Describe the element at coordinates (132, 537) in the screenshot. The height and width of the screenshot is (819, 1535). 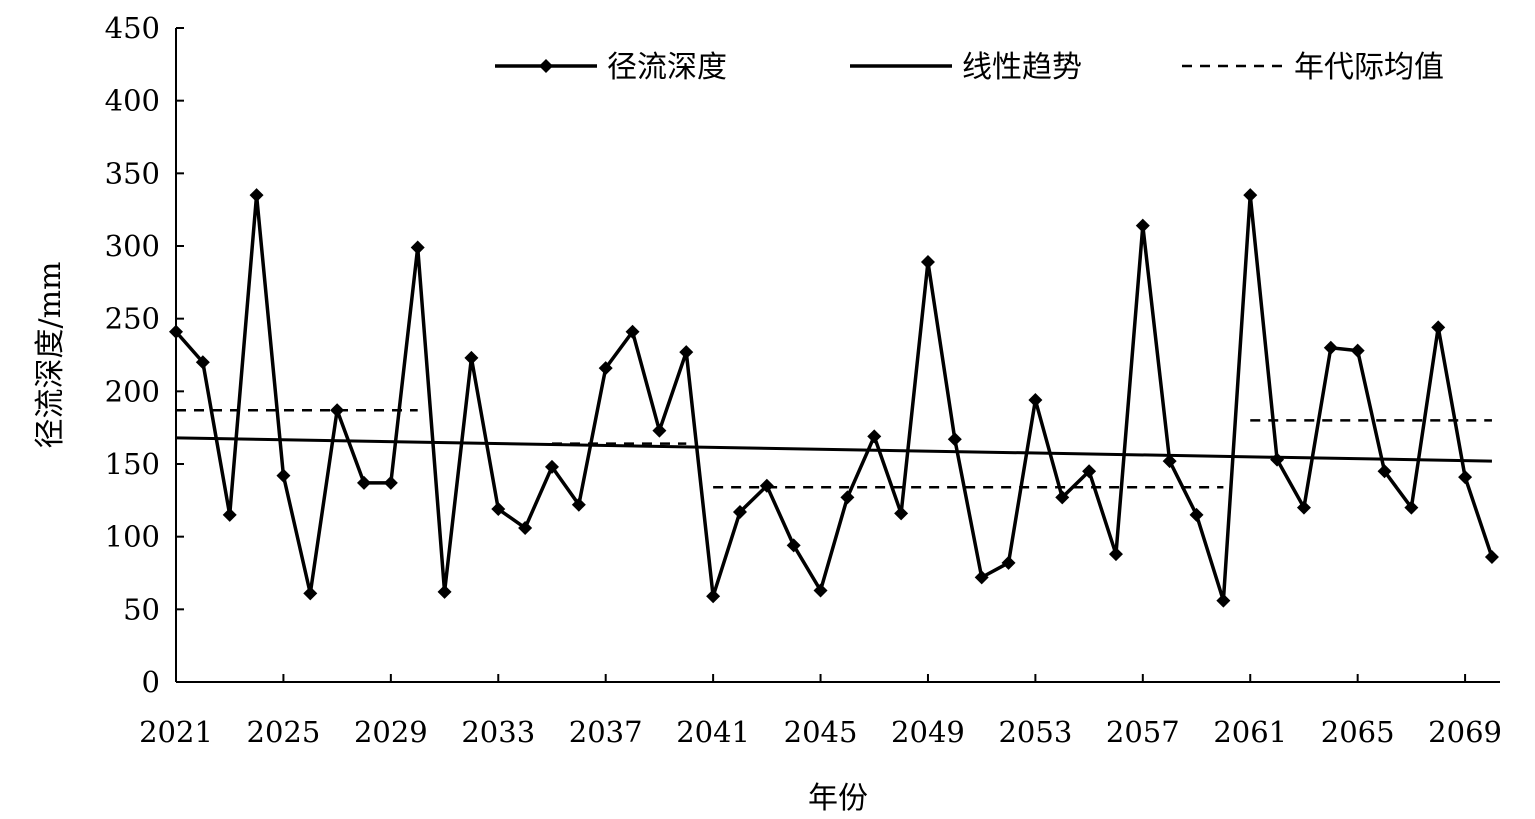
I see `y-tick-label: 100` at that location.